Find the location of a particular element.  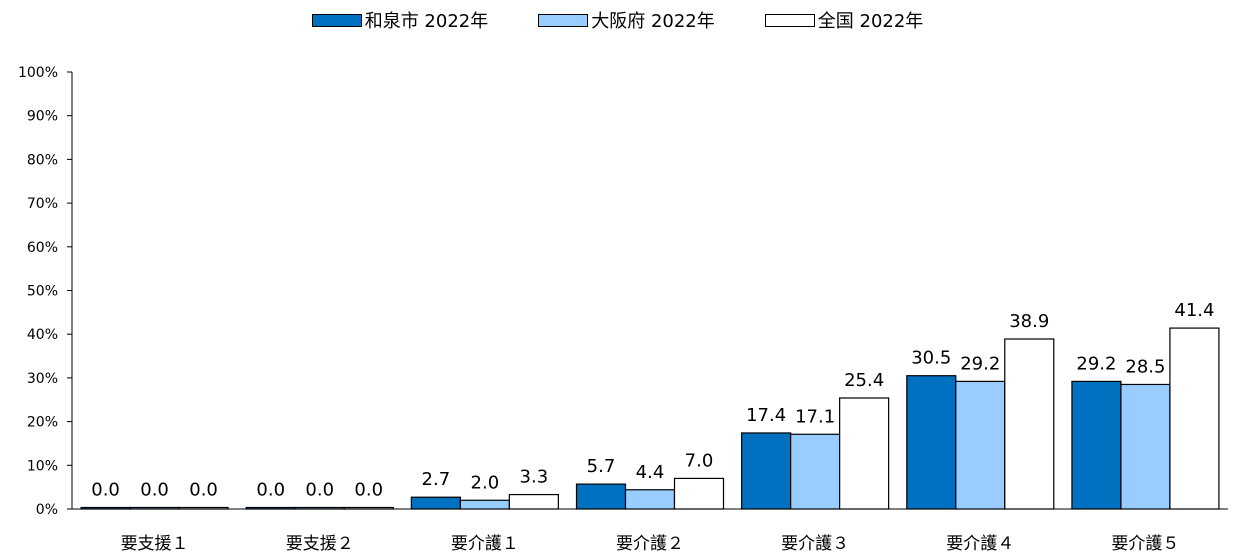

y-tick-label: 20% is located at coordinates (42, 423).